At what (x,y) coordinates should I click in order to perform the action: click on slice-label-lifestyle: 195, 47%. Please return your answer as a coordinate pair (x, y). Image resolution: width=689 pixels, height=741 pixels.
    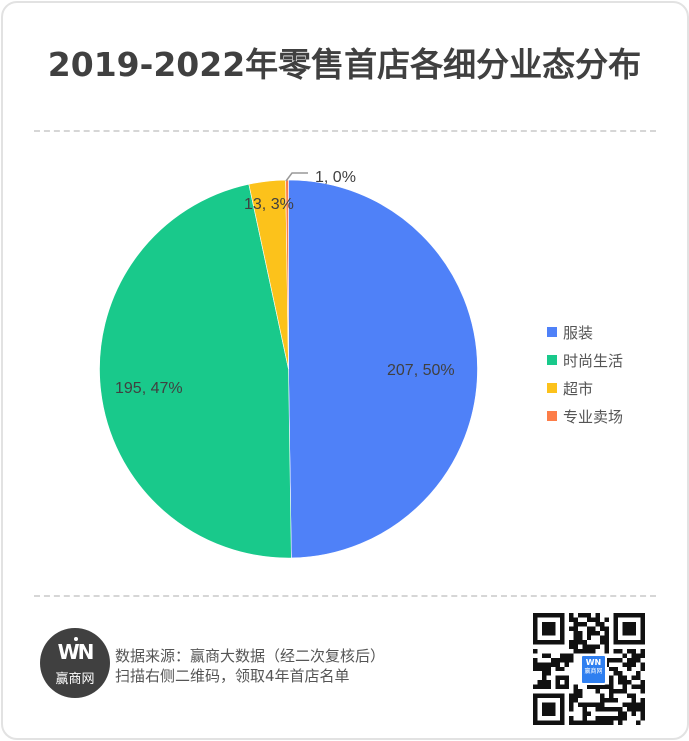
    Looking at the image, I should click on (149, 388).